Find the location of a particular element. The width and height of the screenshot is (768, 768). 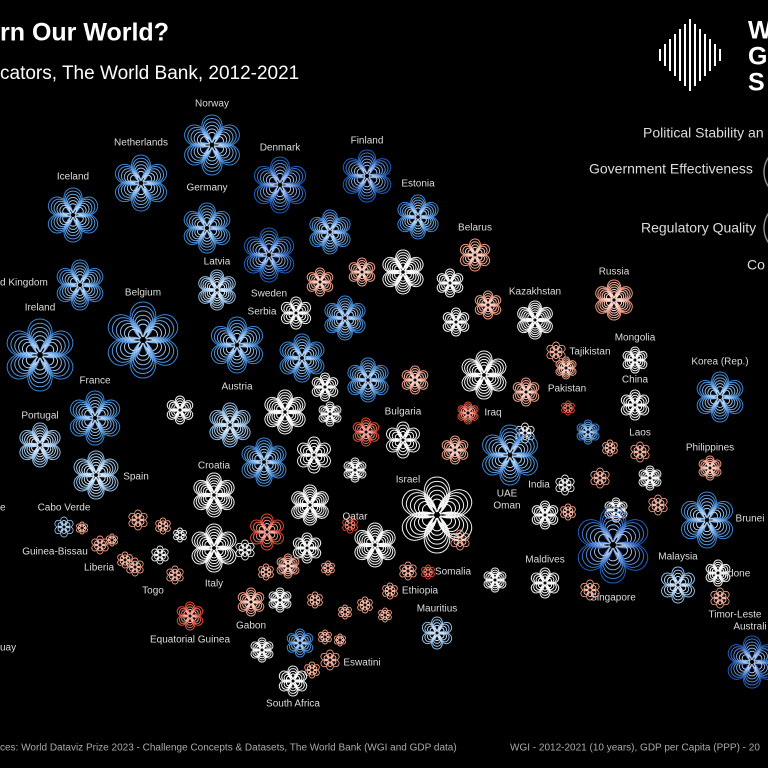

country-label: Bulgaria is located at coordinates (403, 412).